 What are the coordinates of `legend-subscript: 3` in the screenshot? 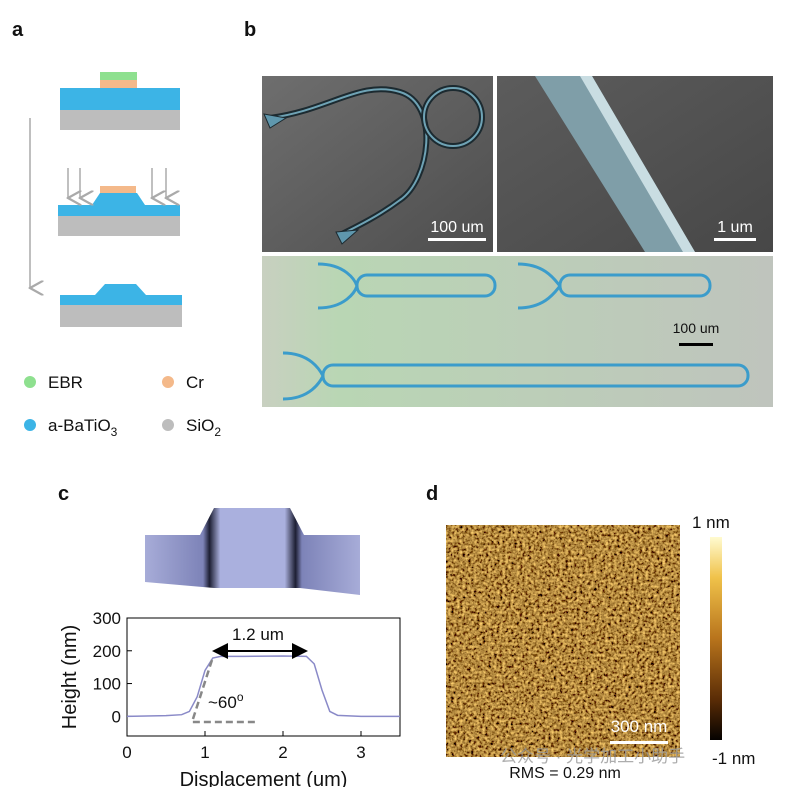 It's located at (114, 432).